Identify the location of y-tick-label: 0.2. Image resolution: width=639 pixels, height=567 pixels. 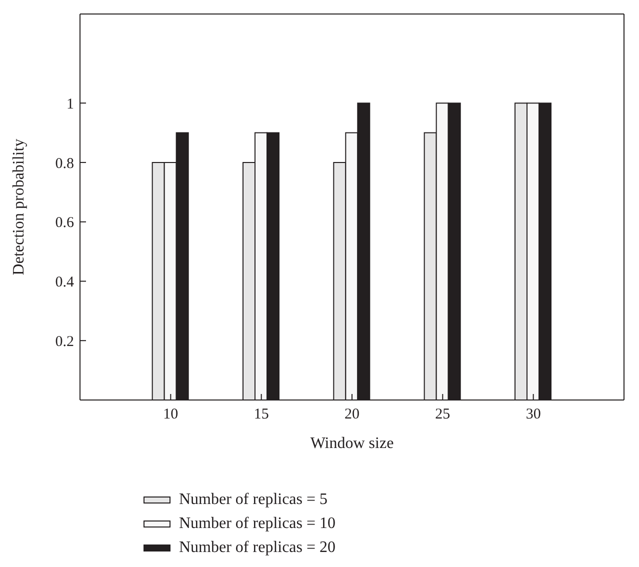
(64, 342).